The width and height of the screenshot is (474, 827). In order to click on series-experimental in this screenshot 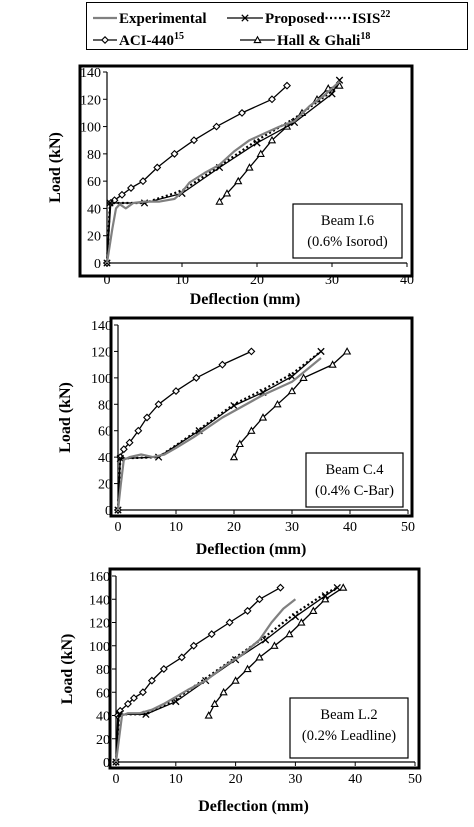, I will do `click(223, 172)`.